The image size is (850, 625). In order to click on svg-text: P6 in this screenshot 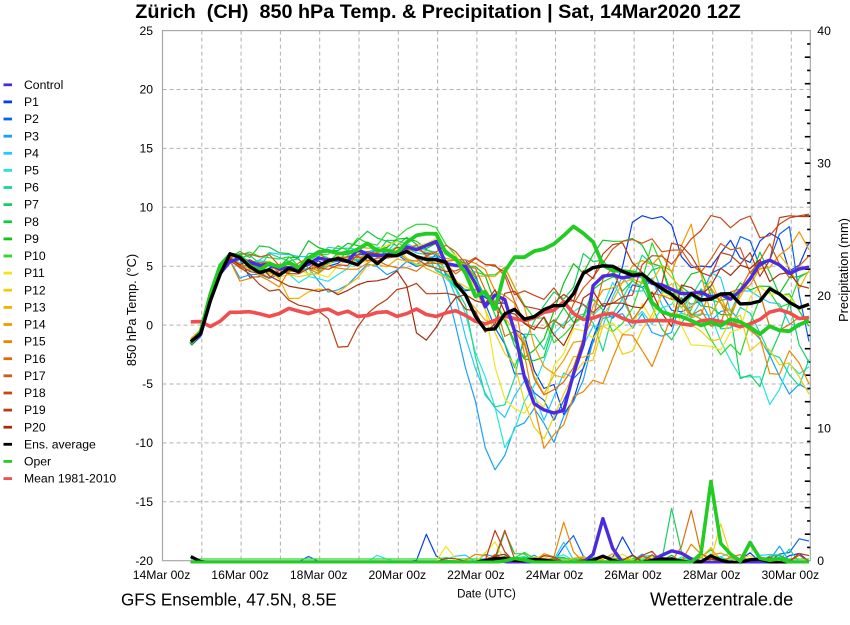, I will do `click(31, 188)`.